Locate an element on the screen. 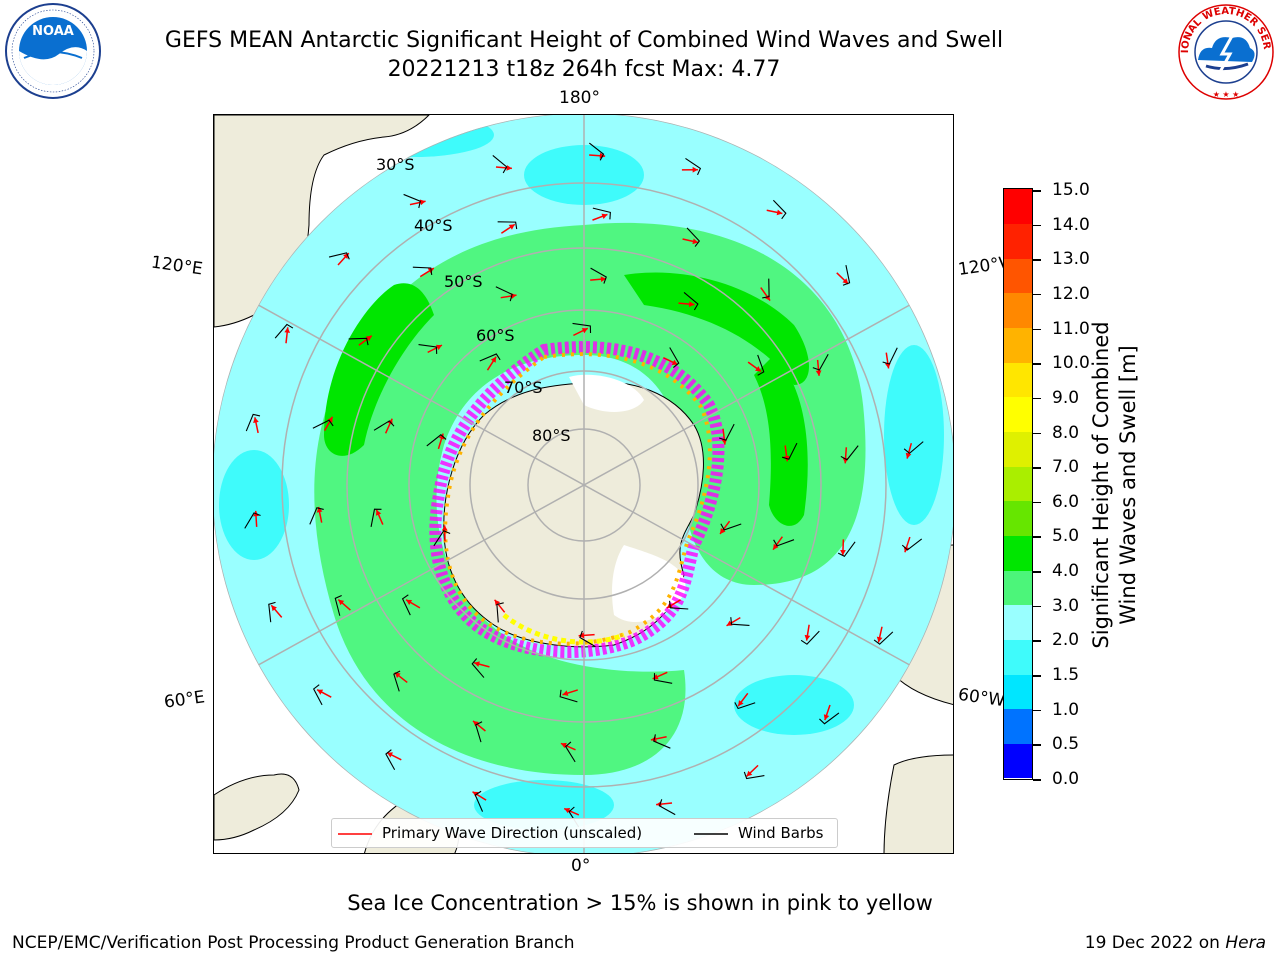 The width and height of the screenshot is (1280, 960). colorbar-tick-label: 0.5 is located at coordinates (1066, 744).